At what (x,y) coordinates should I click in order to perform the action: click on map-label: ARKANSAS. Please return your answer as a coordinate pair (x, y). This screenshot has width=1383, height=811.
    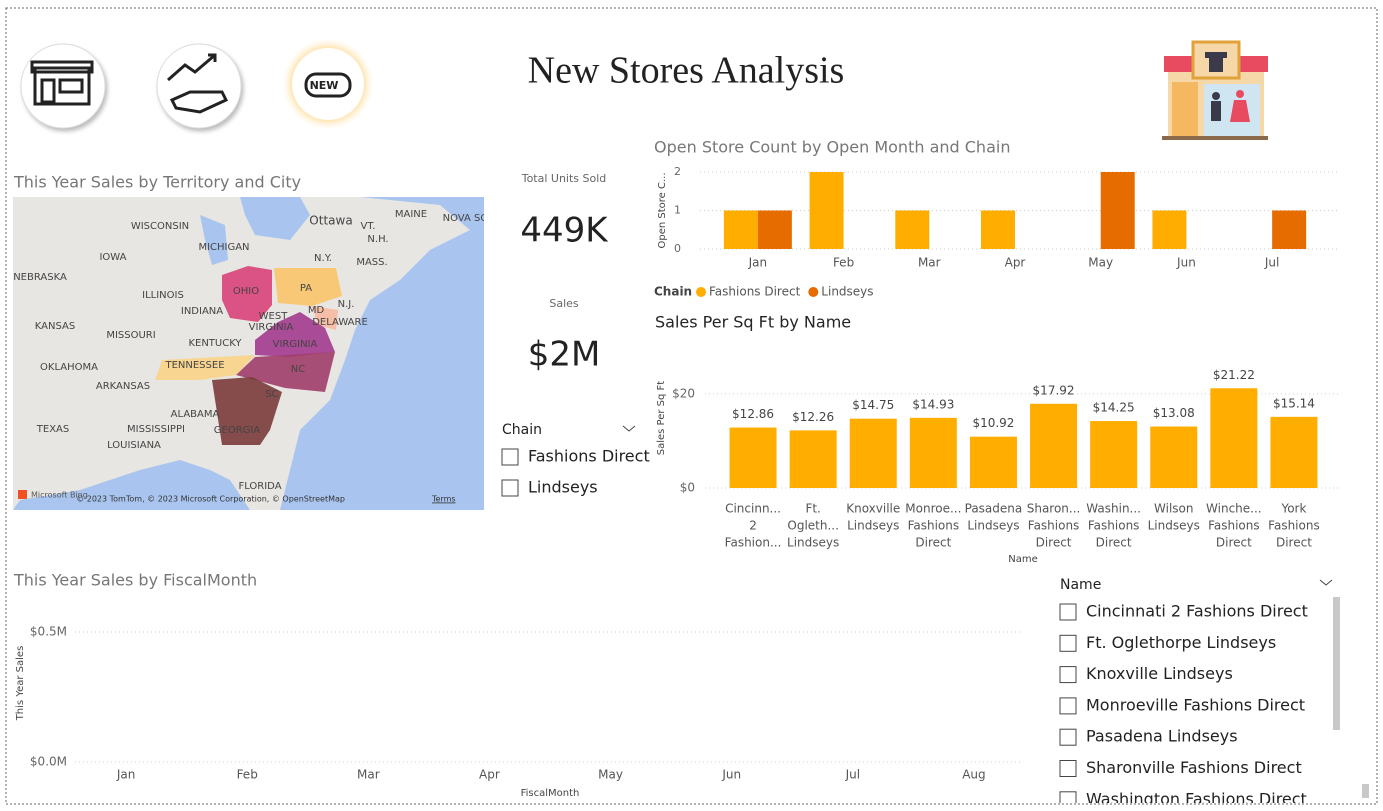
    Looking at the image, I should click on (123, 386).